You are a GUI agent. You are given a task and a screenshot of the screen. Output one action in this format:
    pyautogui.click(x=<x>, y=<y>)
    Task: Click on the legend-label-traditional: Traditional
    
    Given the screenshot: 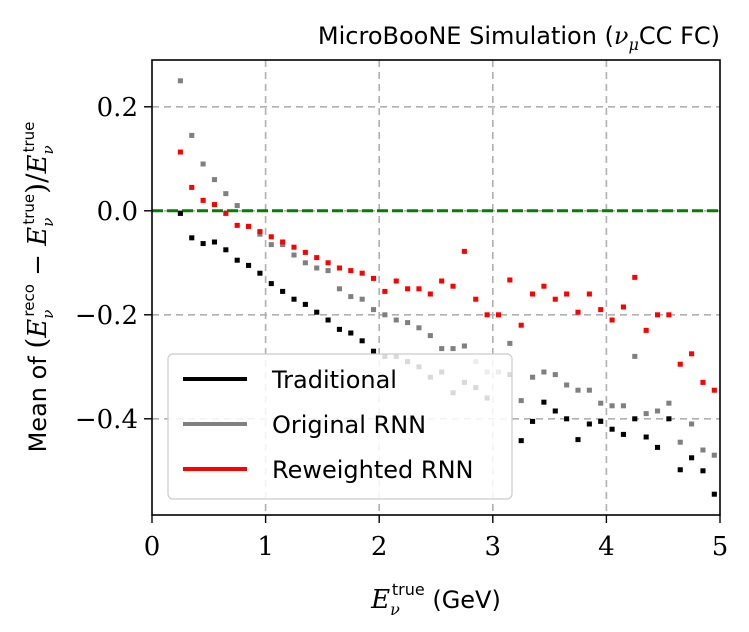 What is the action you would take?
    pyautogui.click(x=334, y=380)
    